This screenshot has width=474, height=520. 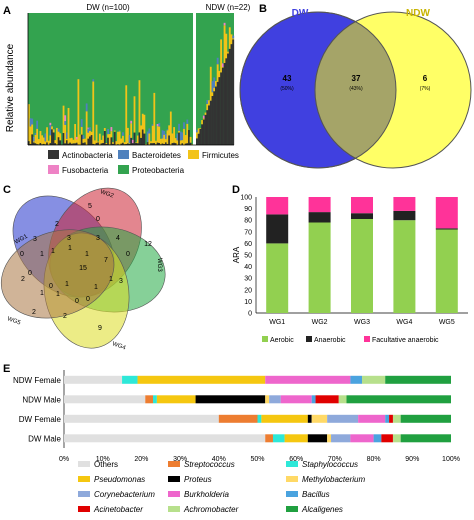 I want to click on legend-label: Bacteroidetes, so click(x=156, y=155).